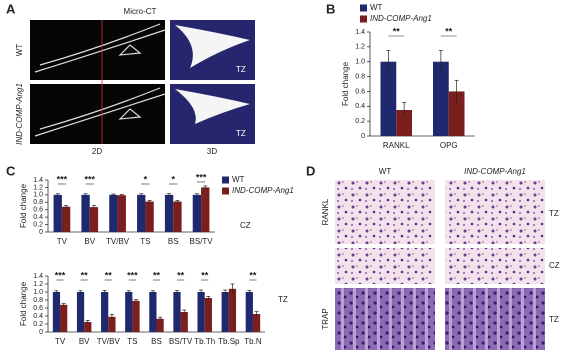  I want to click on panel-label: A, so click(11, 8).